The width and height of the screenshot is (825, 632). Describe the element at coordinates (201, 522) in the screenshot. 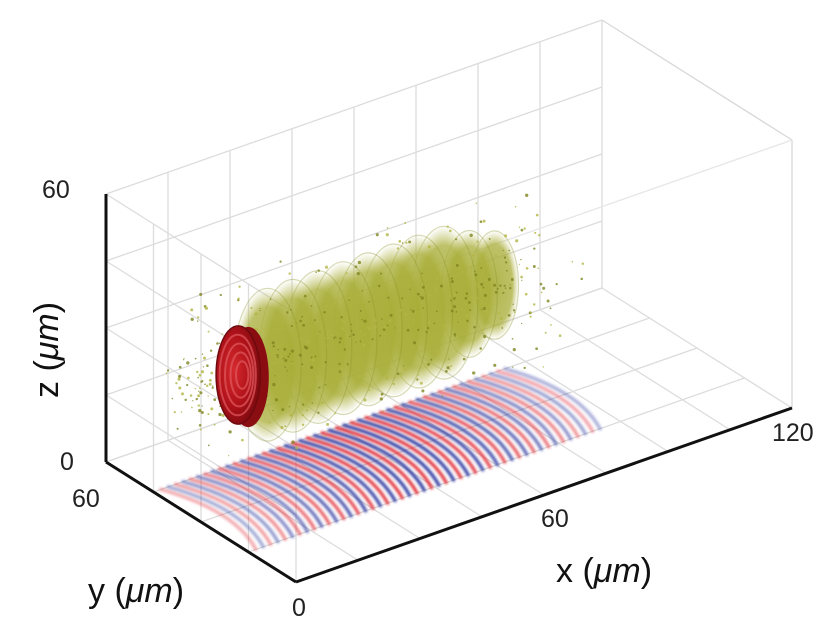

I see `y-axis-line` at that location.